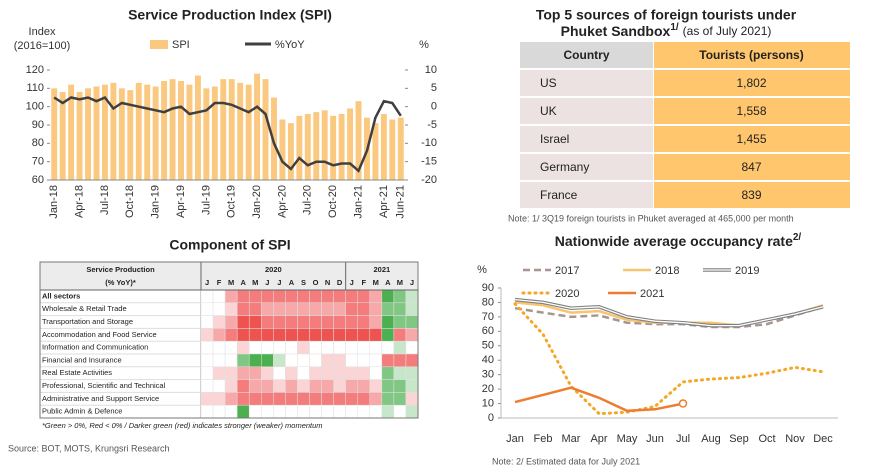 Image resolution: width=870 pixels, height=475 pixels. What do you see at coordinates (229, 245) in the screenshot?
I see `heatmap-title: Component of SPI` at bounding box center [229, 245].